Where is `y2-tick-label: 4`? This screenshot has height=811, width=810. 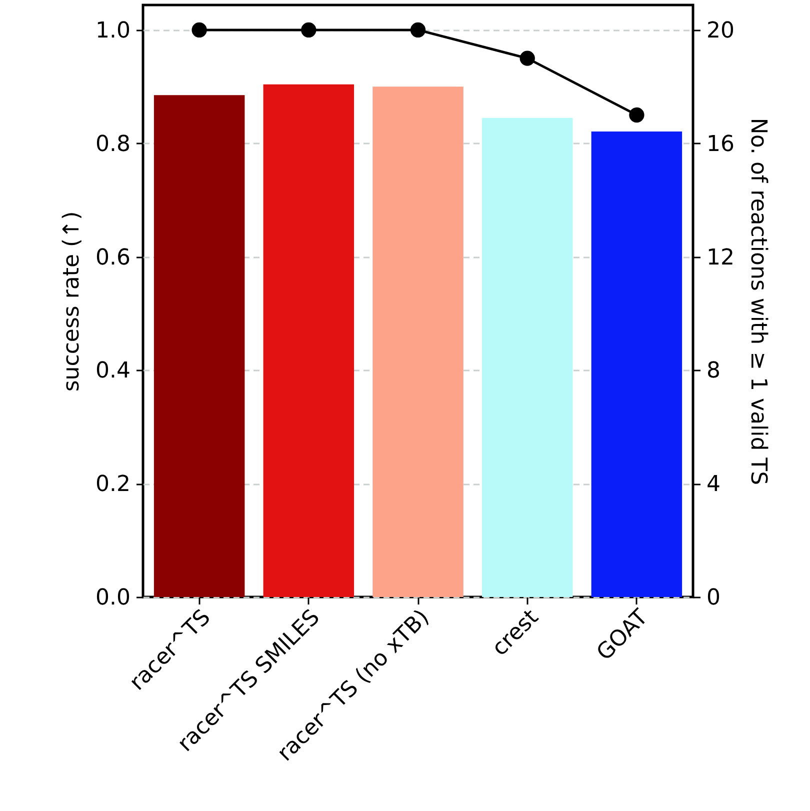 y2-tick-label: 4 is located at coordinates (713, 485).